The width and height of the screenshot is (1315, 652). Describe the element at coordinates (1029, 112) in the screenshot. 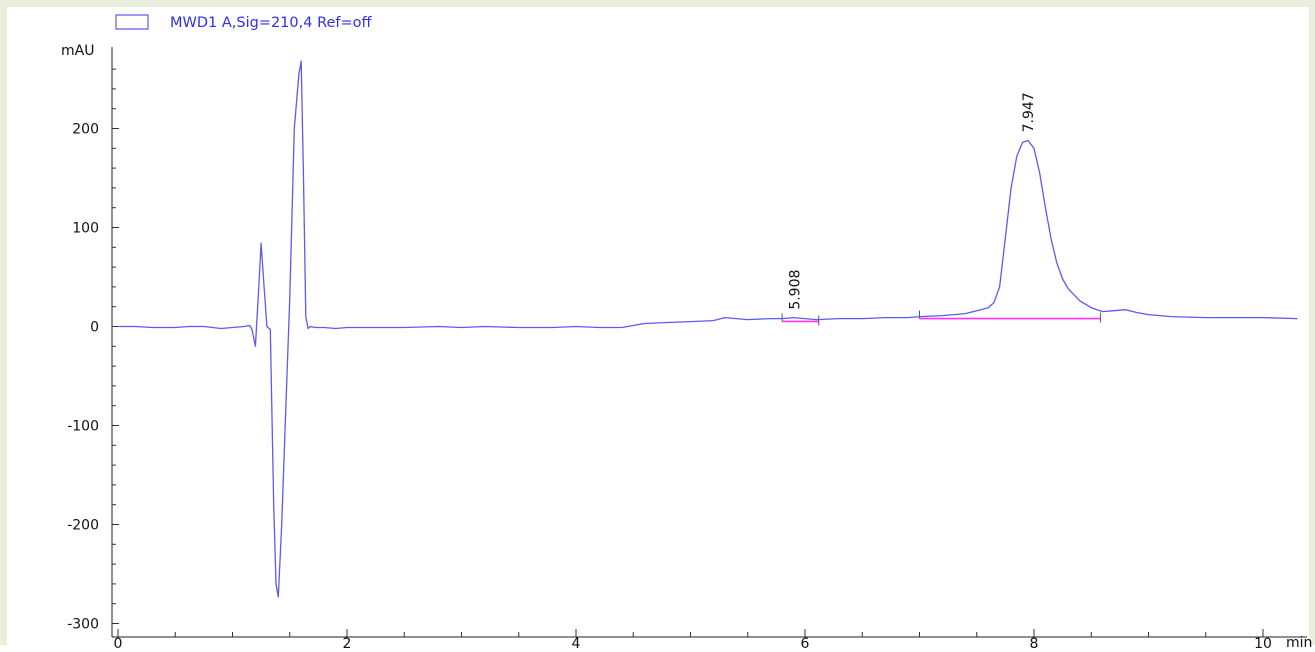

I see `peak-rt-label: 7.947` at that location.